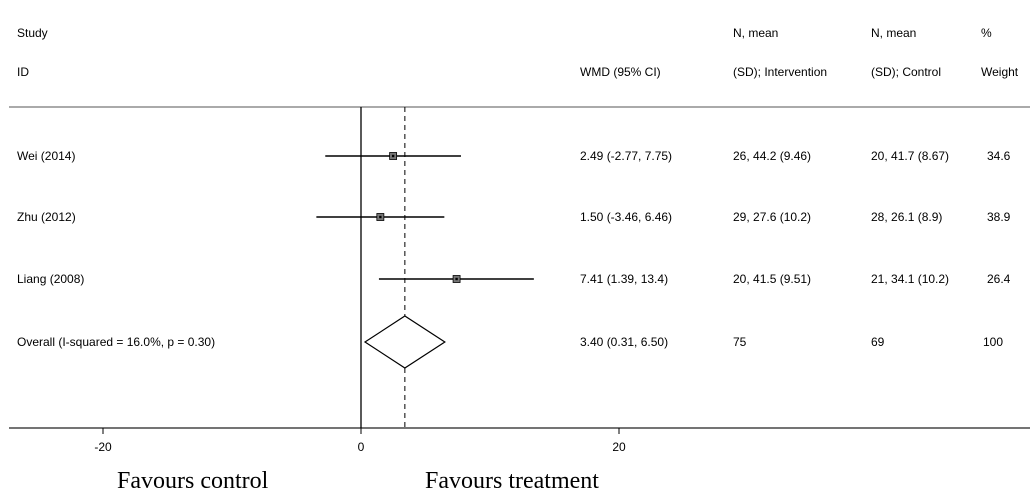 This screenshot has width=1030, height=492. Describe the element at coordinates (116, 342) in the screenshot. I see `overall-label: Overall (I-squared = 16.0%, p = 0.30)` at that location.